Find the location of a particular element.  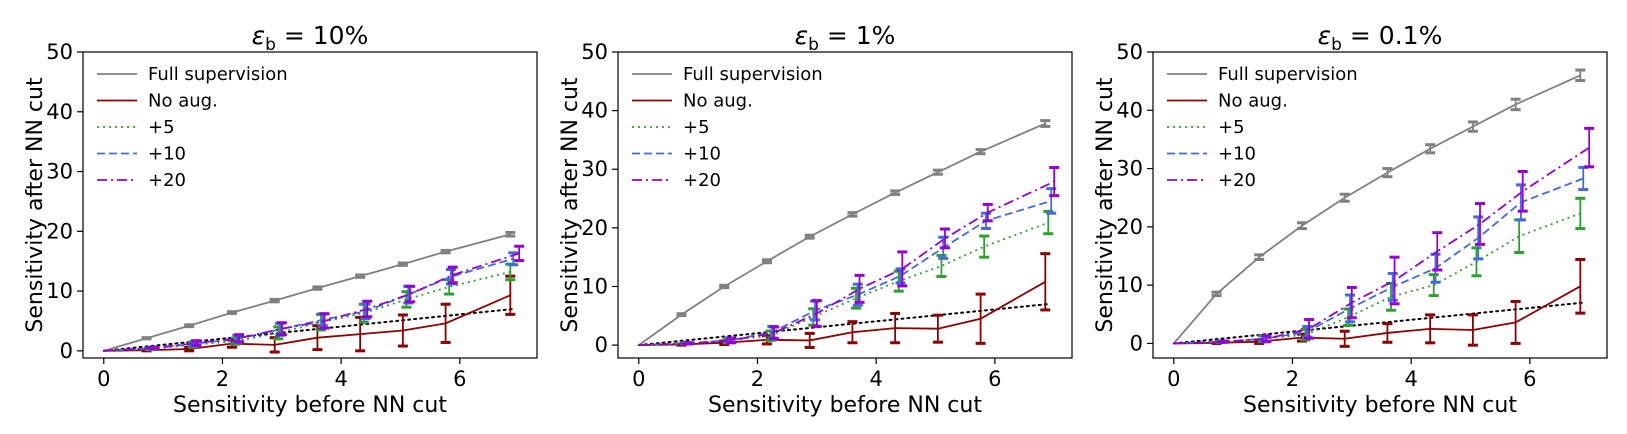

chart-3-title-rest: = 0.1% is located at coordinates (1392, 35).